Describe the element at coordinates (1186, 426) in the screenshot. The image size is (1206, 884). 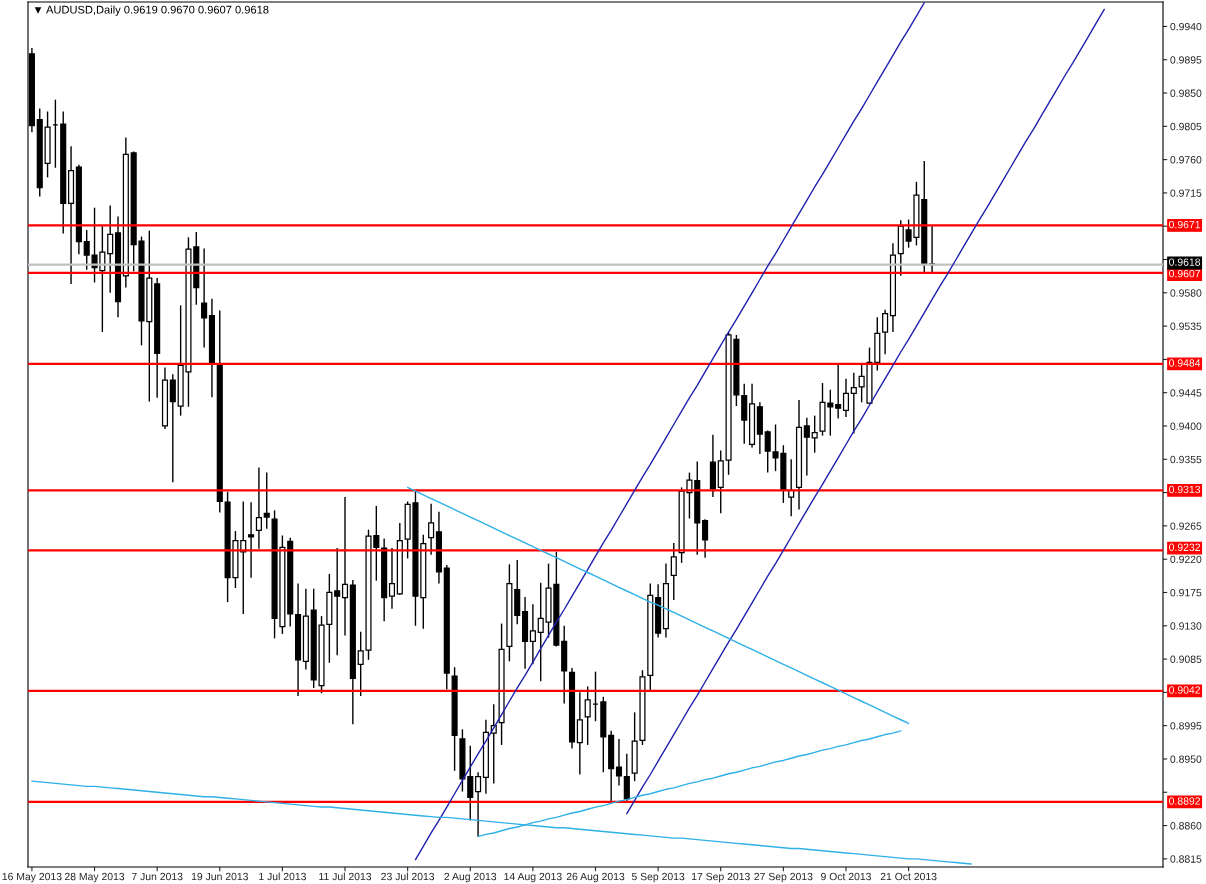
I see `y-tick-label: 0.9400` at that location.